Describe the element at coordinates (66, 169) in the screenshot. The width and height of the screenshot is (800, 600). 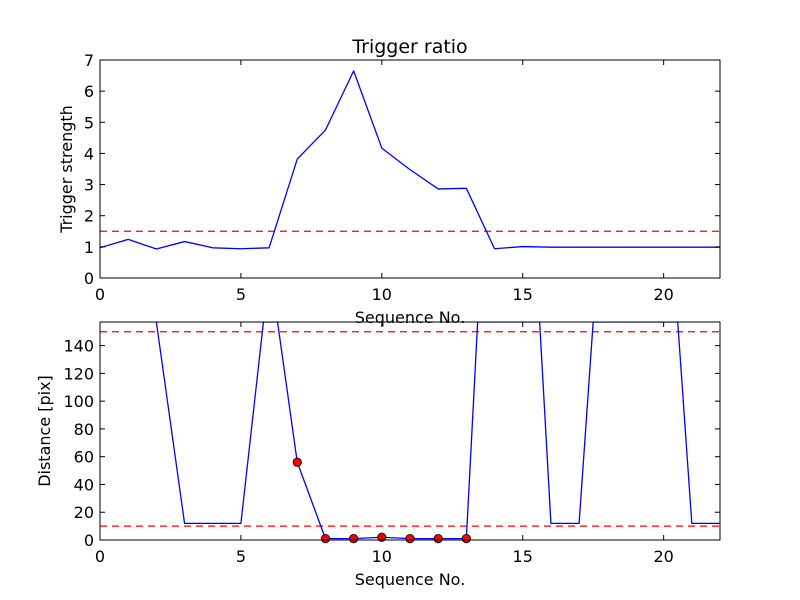
I see `y-axis-label: Trigger strength` at that location.